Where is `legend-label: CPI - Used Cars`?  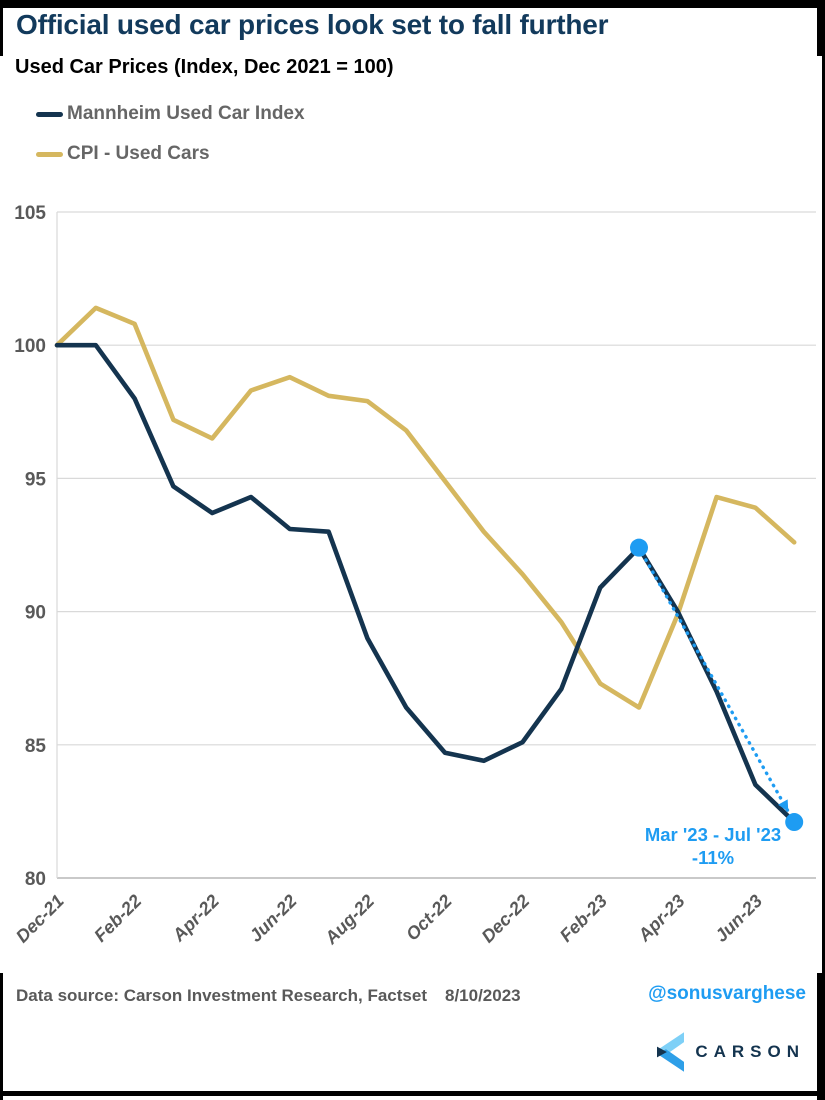 legend-label: CPI - Used Cars is located at coordinates (138, 153).